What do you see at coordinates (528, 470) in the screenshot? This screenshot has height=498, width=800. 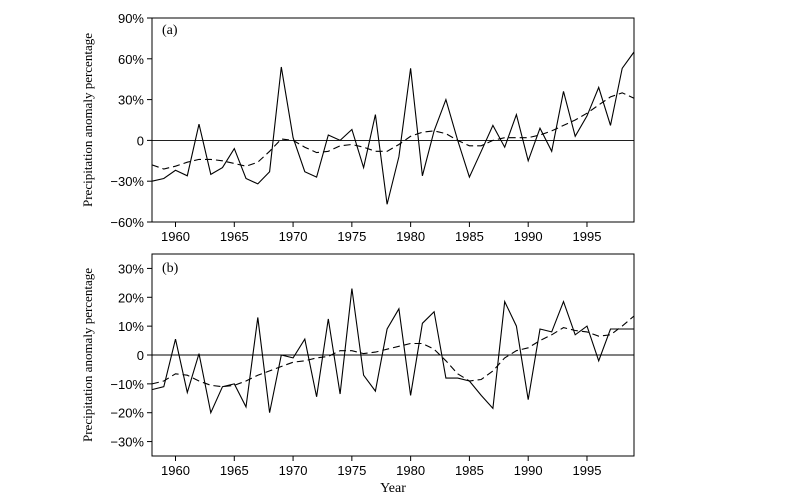 I see `panel-b-x-tick-label: 1990` at bounding box center [528, 470].